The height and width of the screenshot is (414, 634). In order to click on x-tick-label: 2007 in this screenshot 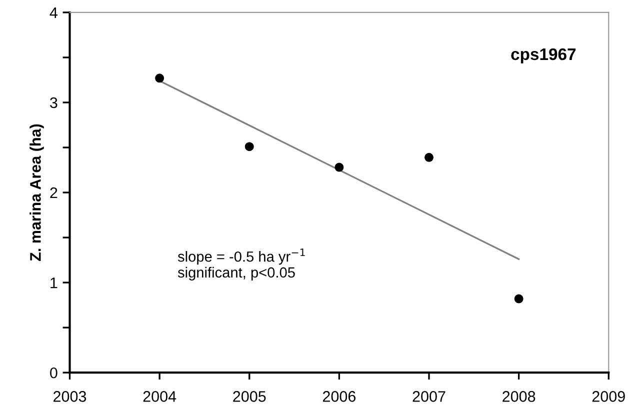, I will do `click(429, 396)`.